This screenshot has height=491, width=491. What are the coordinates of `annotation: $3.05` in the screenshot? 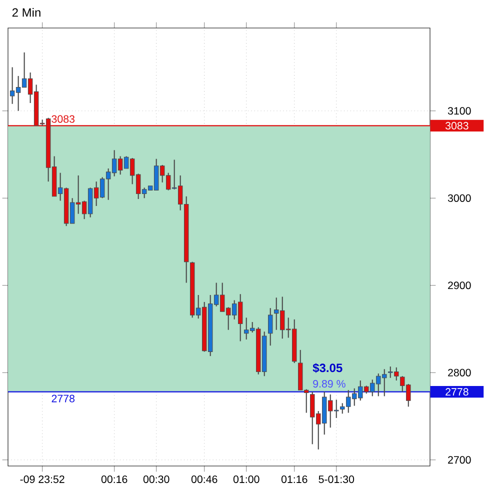 It's located at (327, 368).